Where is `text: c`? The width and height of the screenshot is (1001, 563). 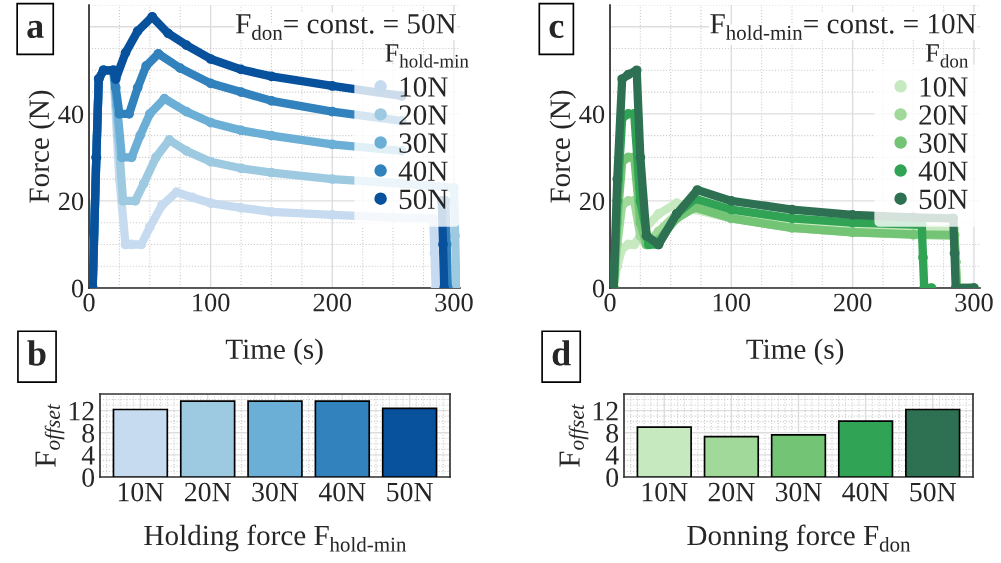 text: c is located at coordinates (556, 29).